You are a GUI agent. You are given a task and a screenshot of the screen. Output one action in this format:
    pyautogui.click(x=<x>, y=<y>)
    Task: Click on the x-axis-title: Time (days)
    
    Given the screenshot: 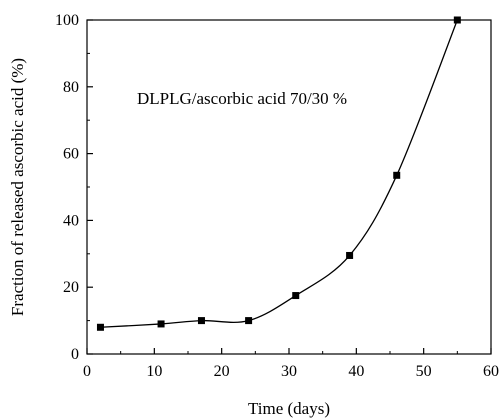 What is the action you would take?
    pyautogui.click(x=289, y=408)
    